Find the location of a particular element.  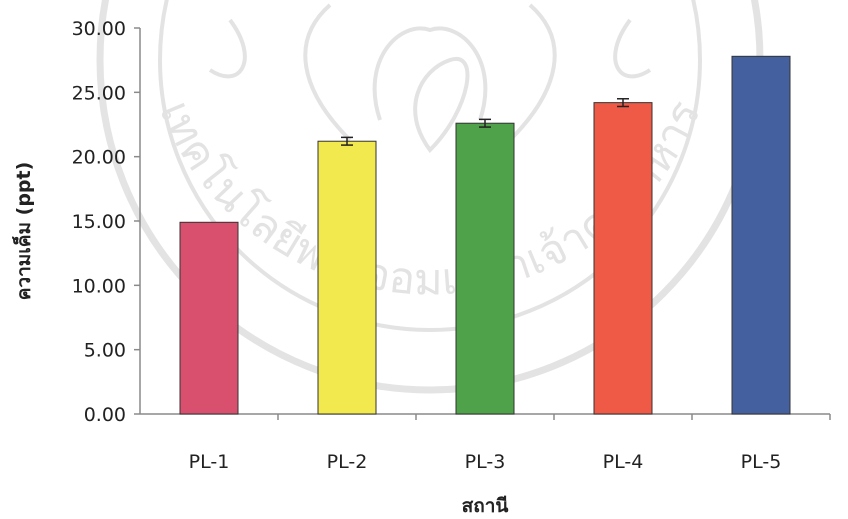

y-tick-label: 10.00 is located at coordinates (99, 286).